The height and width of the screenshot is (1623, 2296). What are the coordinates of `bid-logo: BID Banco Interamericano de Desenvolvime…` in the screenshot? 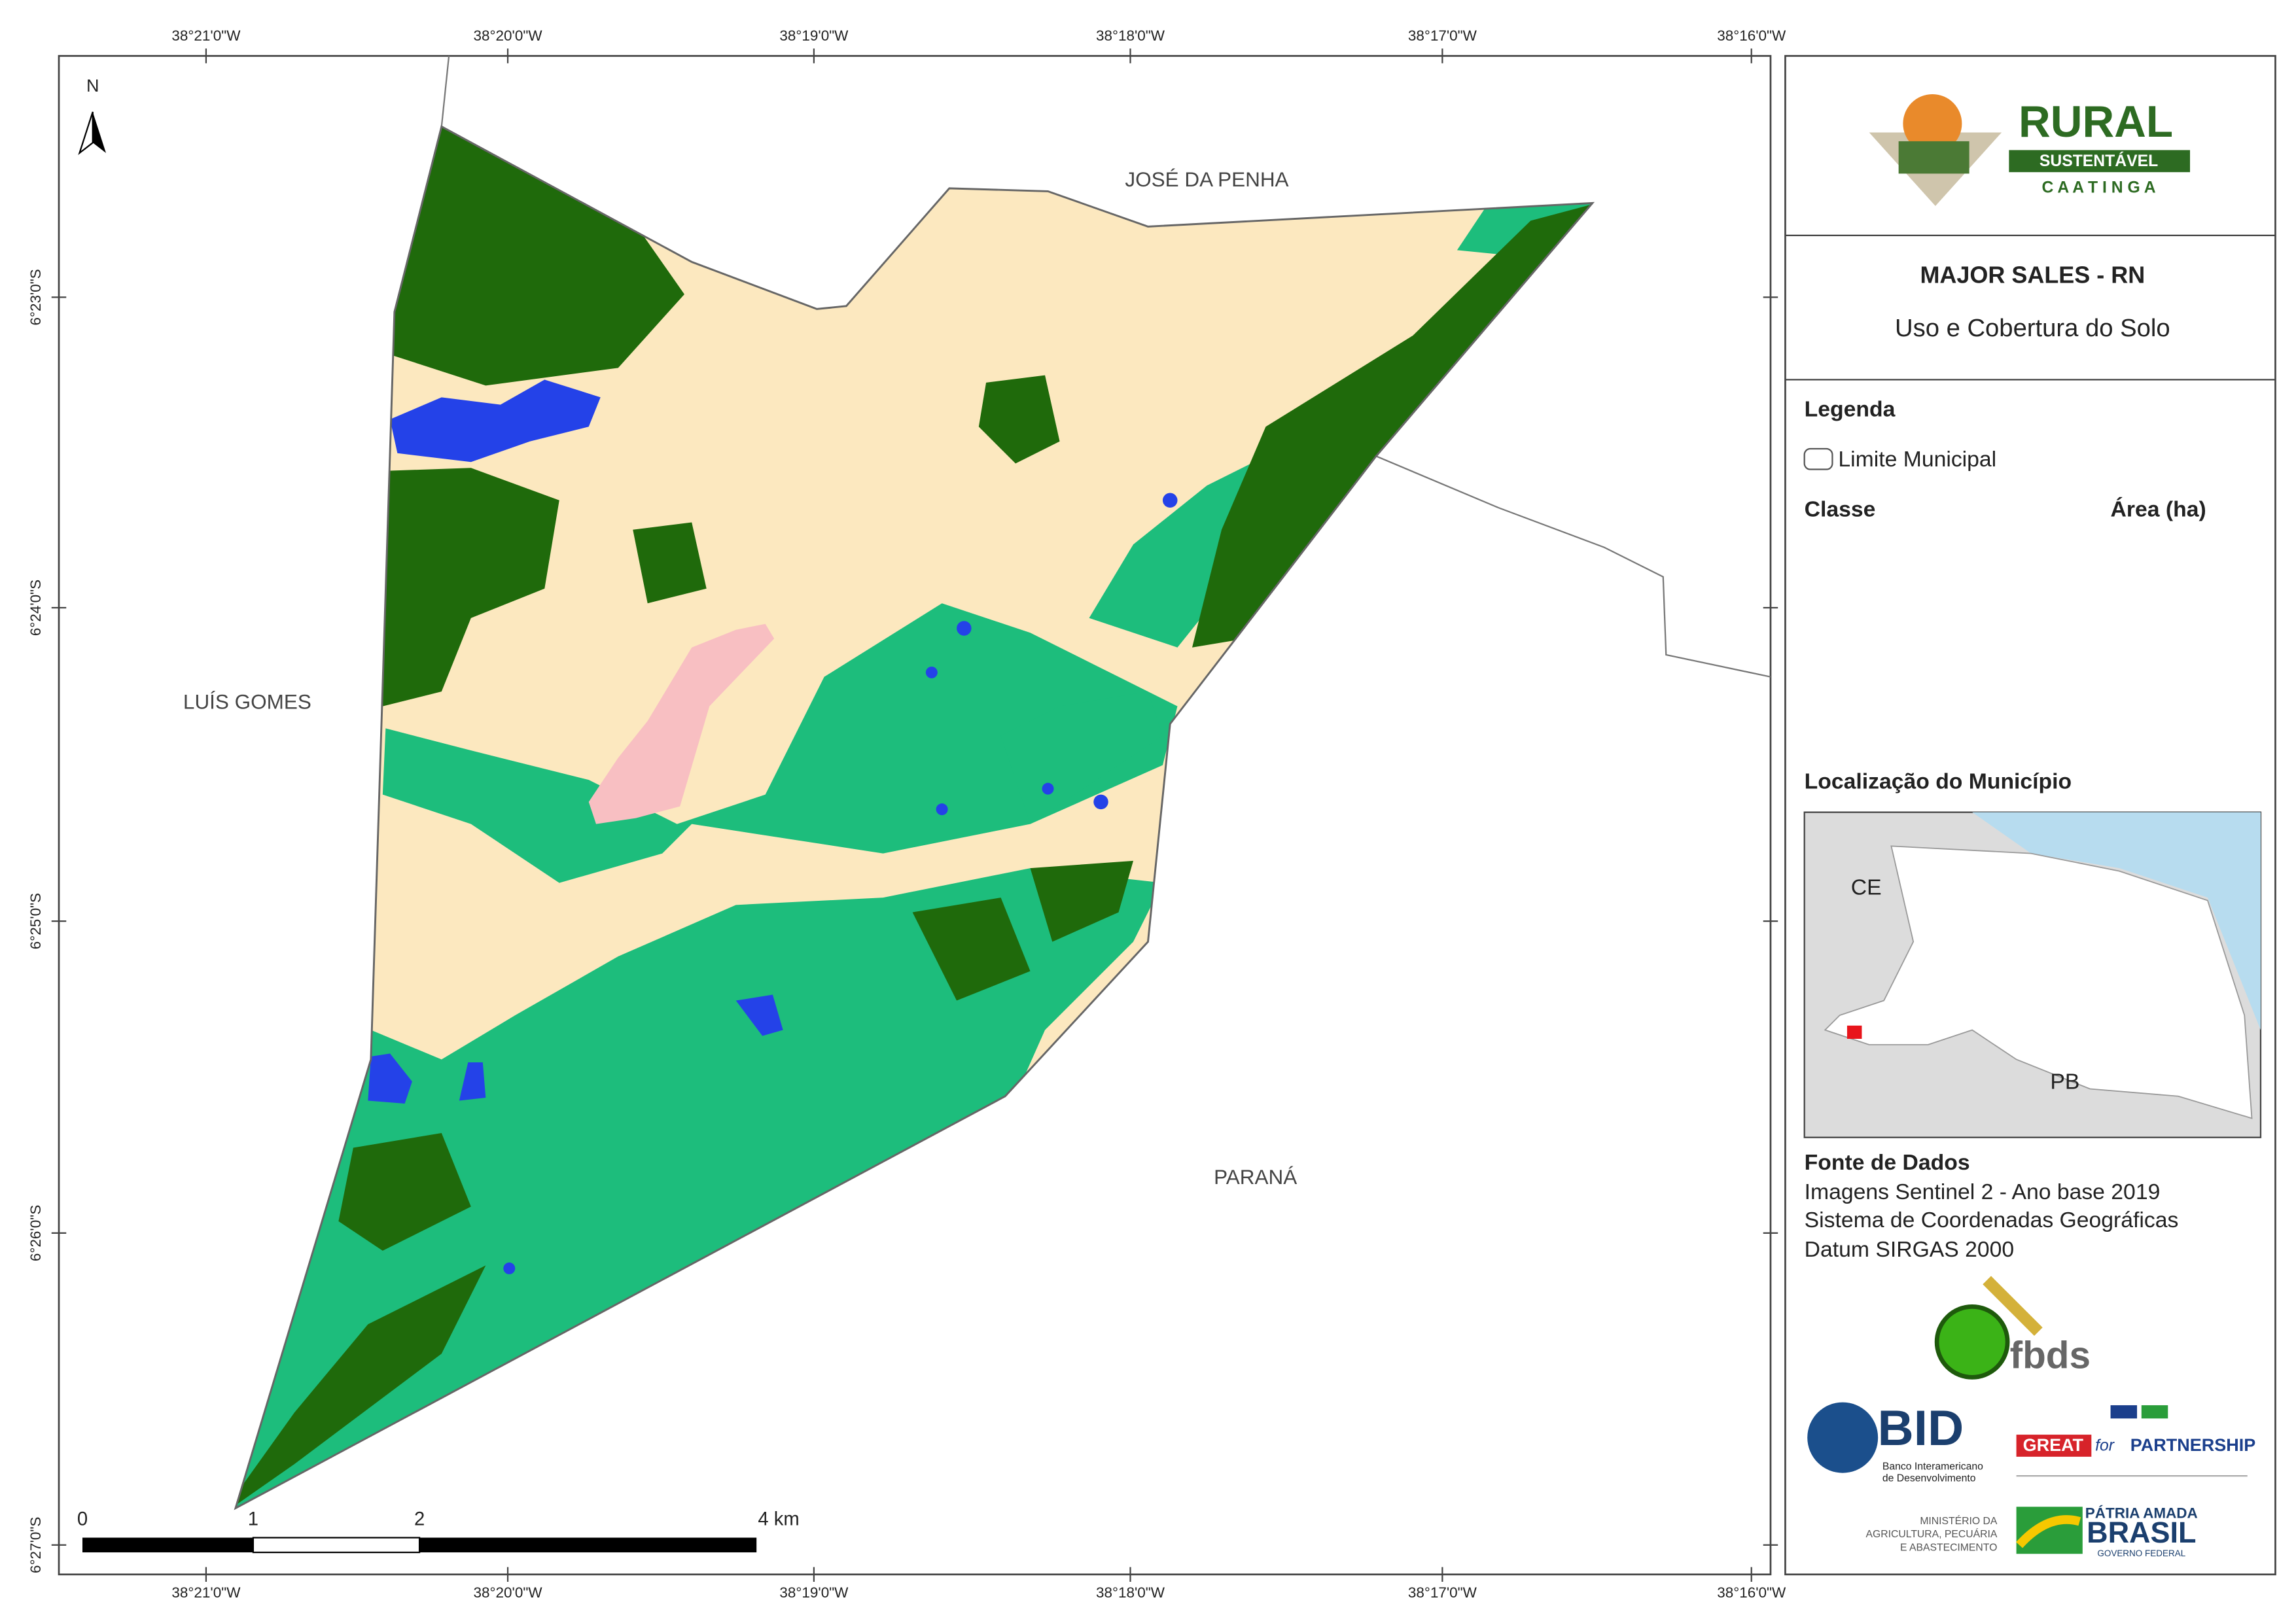 It's located at (1895, 1443).